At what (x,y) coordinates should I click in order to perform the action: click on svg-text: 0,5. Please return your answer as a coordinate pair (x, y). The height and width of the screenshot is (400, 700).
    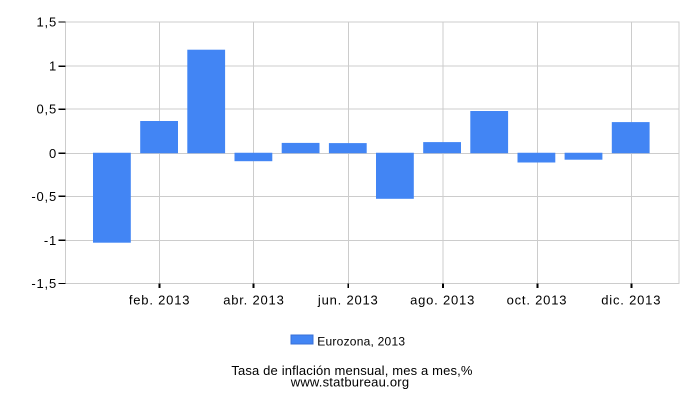
    Looking at the image, I should click on (47, 109).